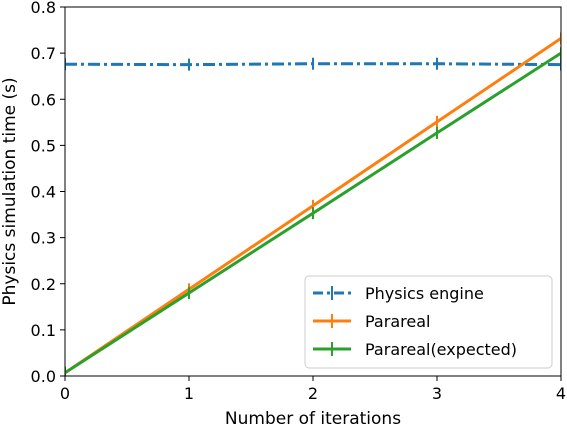 The image size is (567, 425). I want to click on y-tick-label: 0.8, so click(43, 8).